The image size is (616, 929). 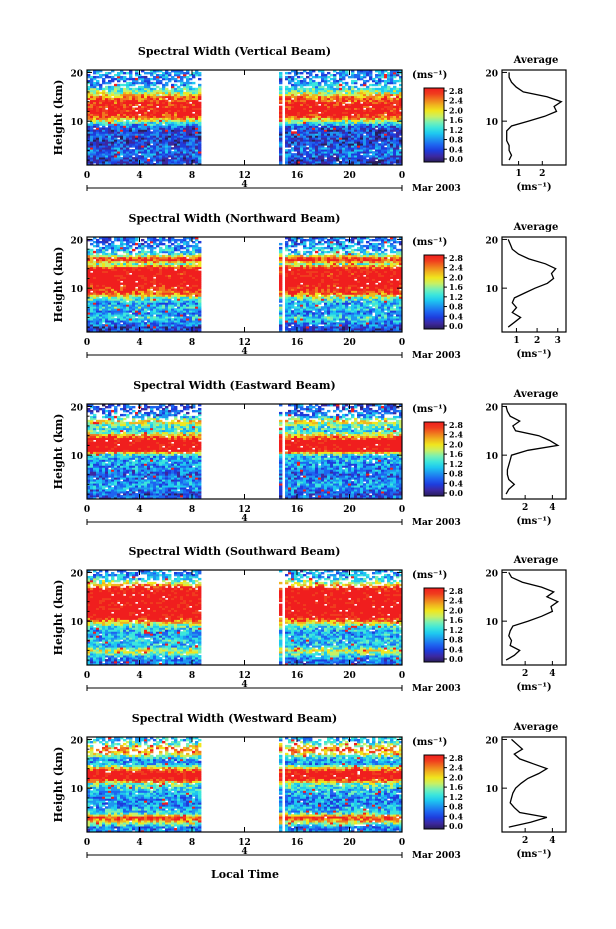 What do you see at coordinates (245, 118) in the screenshot?
I see `heatmap-cells` at bounding box center [245, 118].